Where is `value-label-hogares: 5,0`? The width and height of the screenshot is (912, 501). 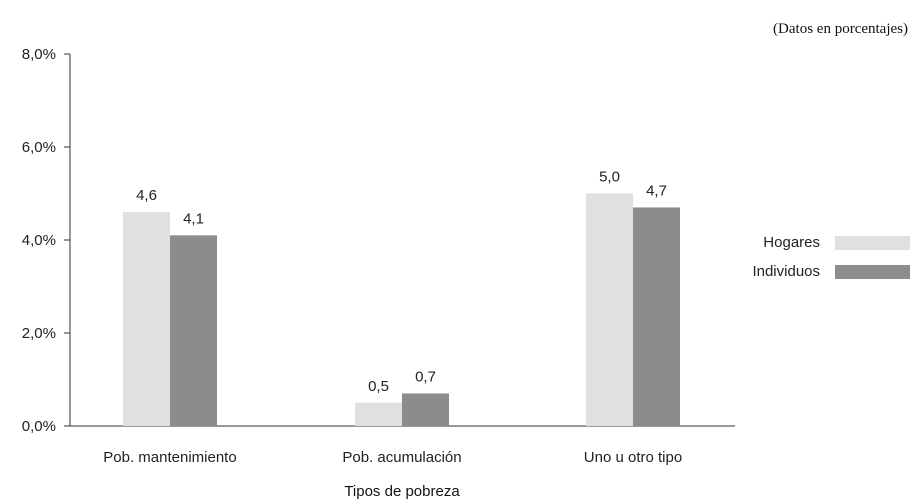
value-label-hogares: 5,0 is located at coordinates (609, 177).